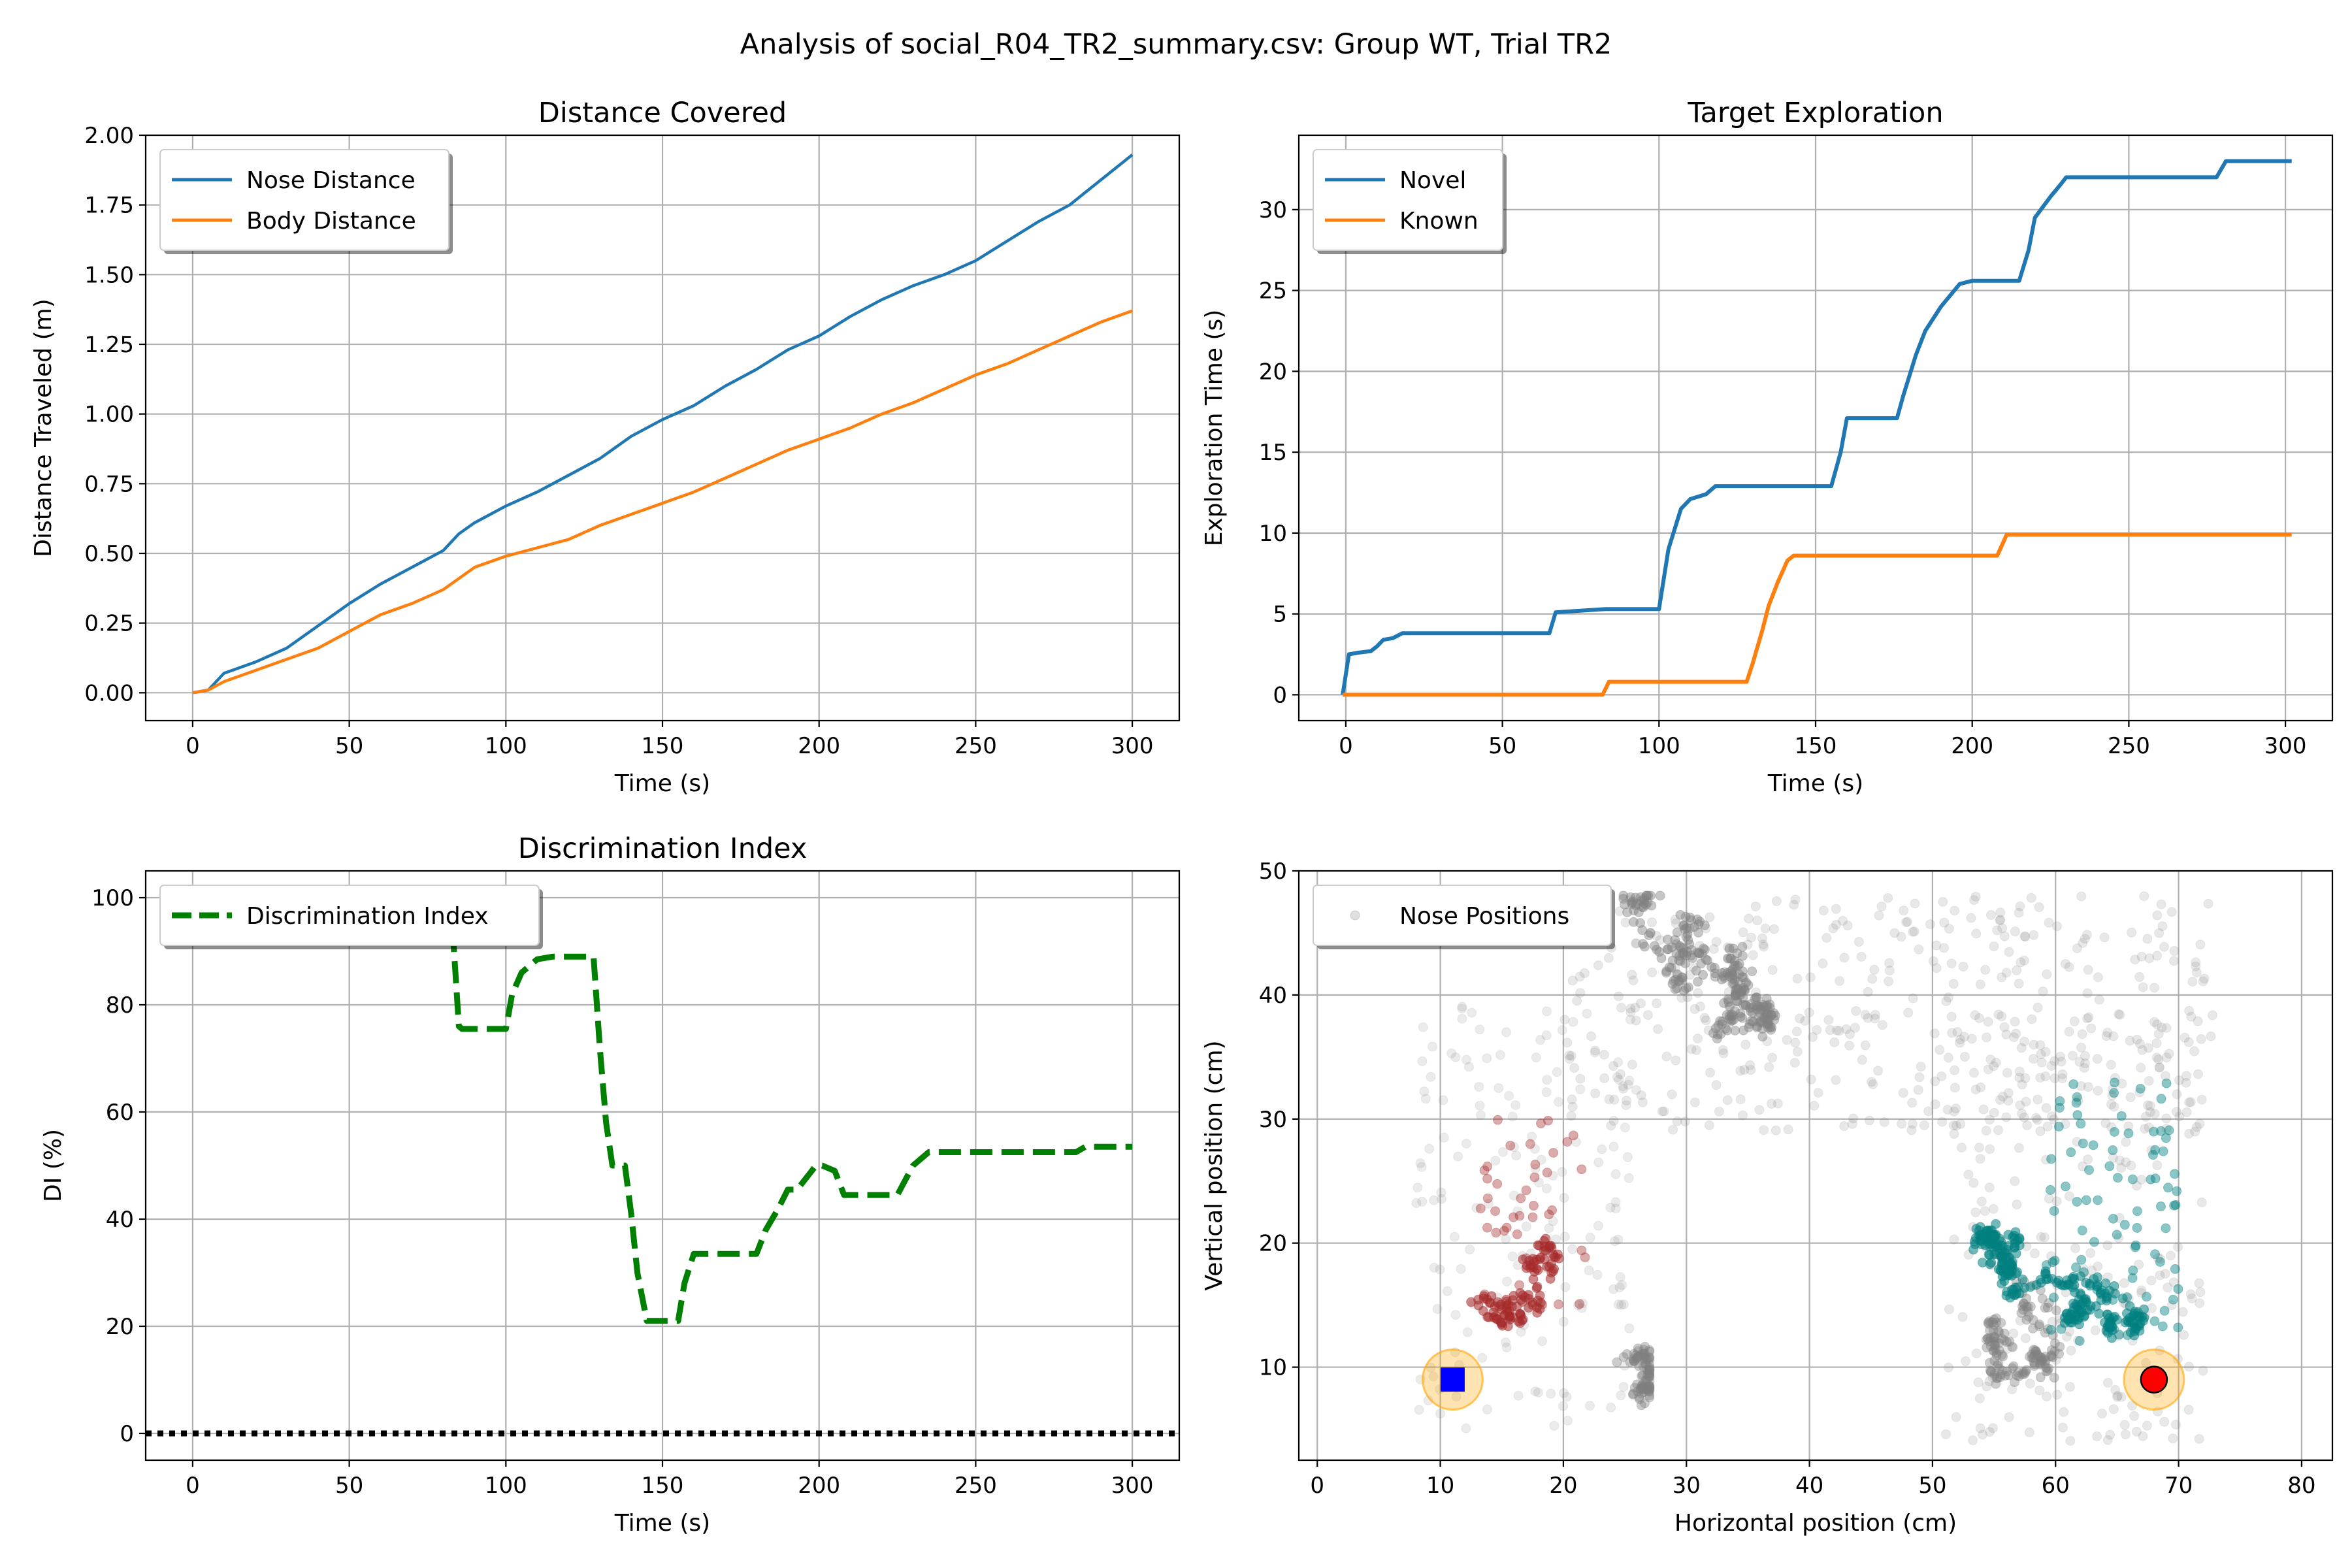  Describe the element at coordinates (819, 746) in the screenshot. I see `x-tick-label: 200` at that location.